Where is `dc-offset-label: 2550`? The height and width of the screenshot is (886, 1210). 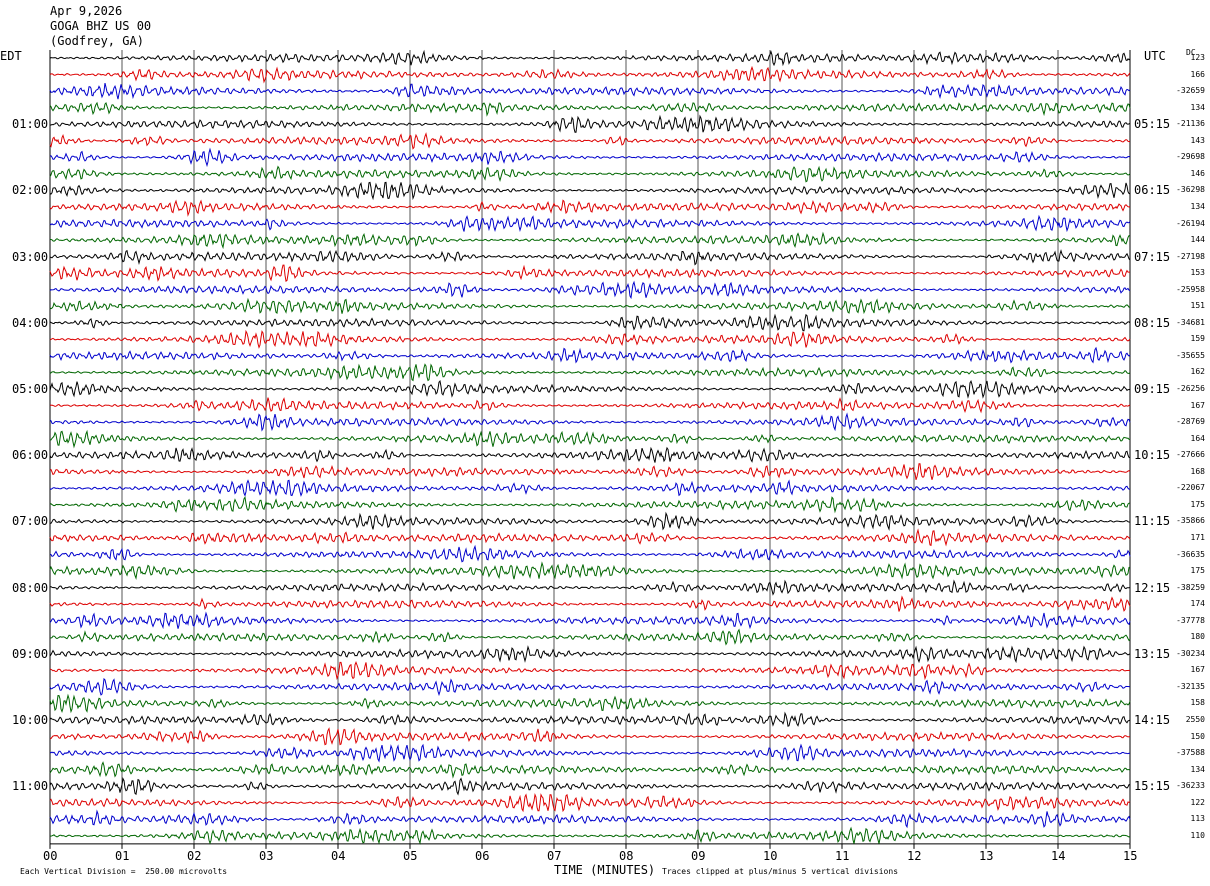 dc-offset-label: 2550 is located at coordinates (1195, 719).